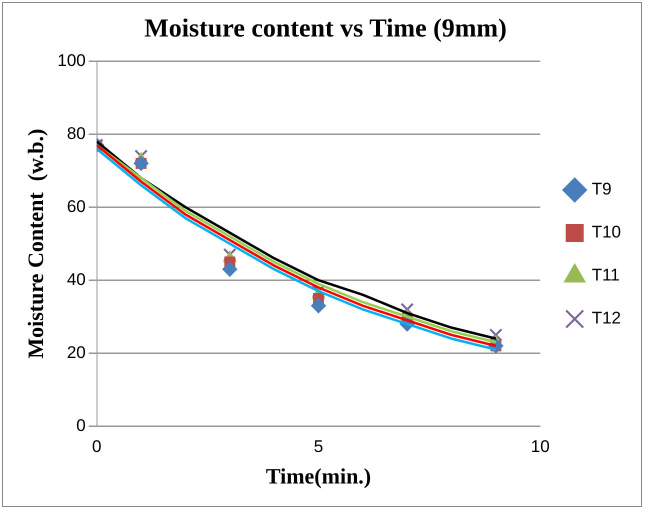 Image resolution: width=651 pixels, height=515 pixels. What do you see at coordinates (602, 189) in the screenshot?
I see `legend-label: T9` at bounding box center [602, 189].